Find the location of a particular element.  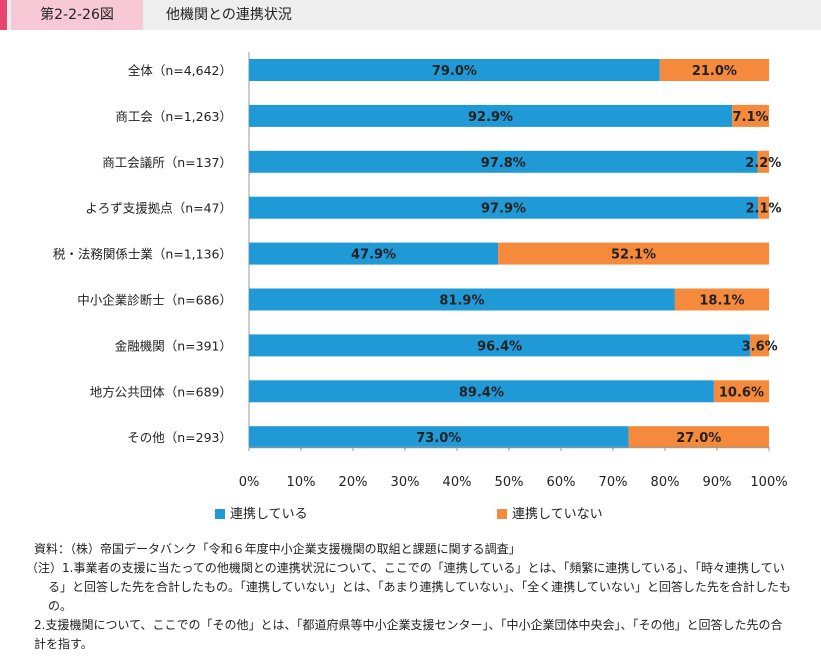

data-label: 7.1% is located at coordinates (751, 117).